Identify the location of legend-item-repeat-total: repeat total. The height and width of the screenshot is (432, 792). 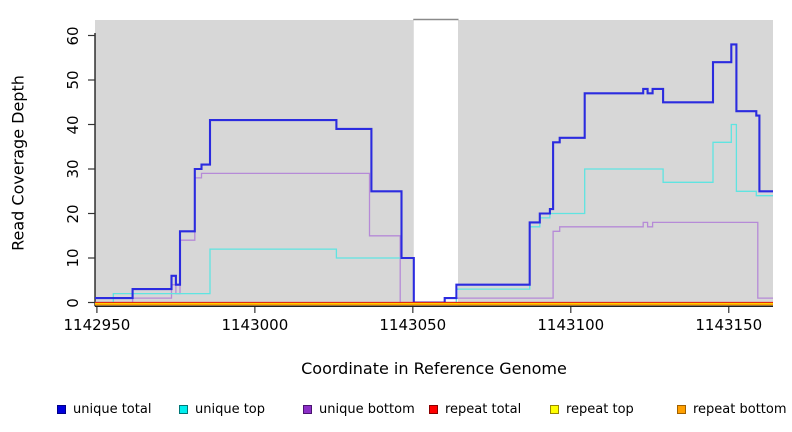
(475, 409).